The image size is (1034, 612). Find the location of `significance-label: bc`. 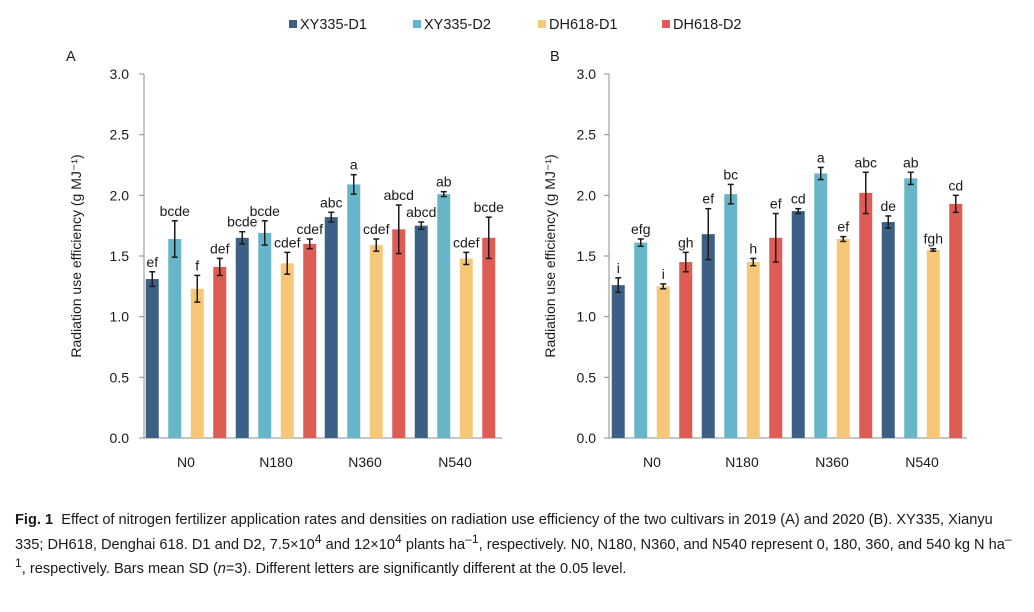

significance-label: bc is located at coordinates (730, 174).